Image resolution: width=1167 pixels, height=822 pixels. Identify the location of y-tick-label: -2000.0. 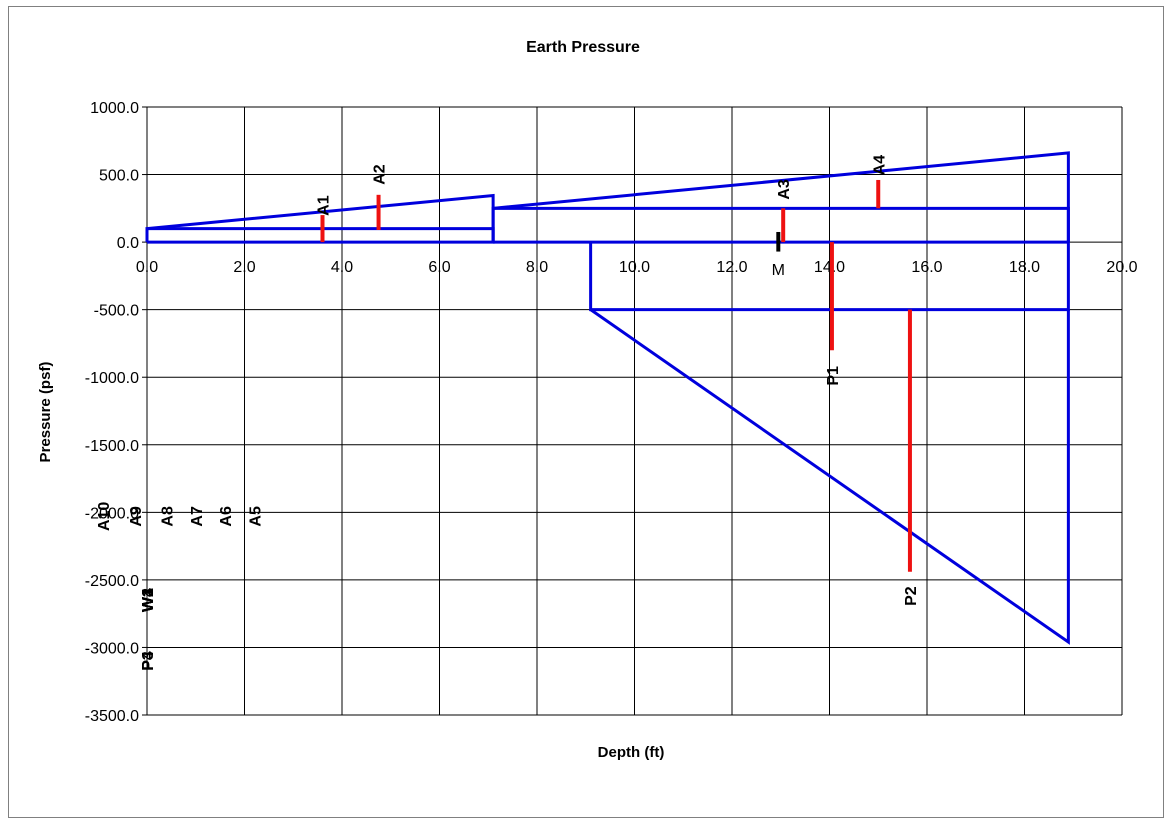
(112, 513).